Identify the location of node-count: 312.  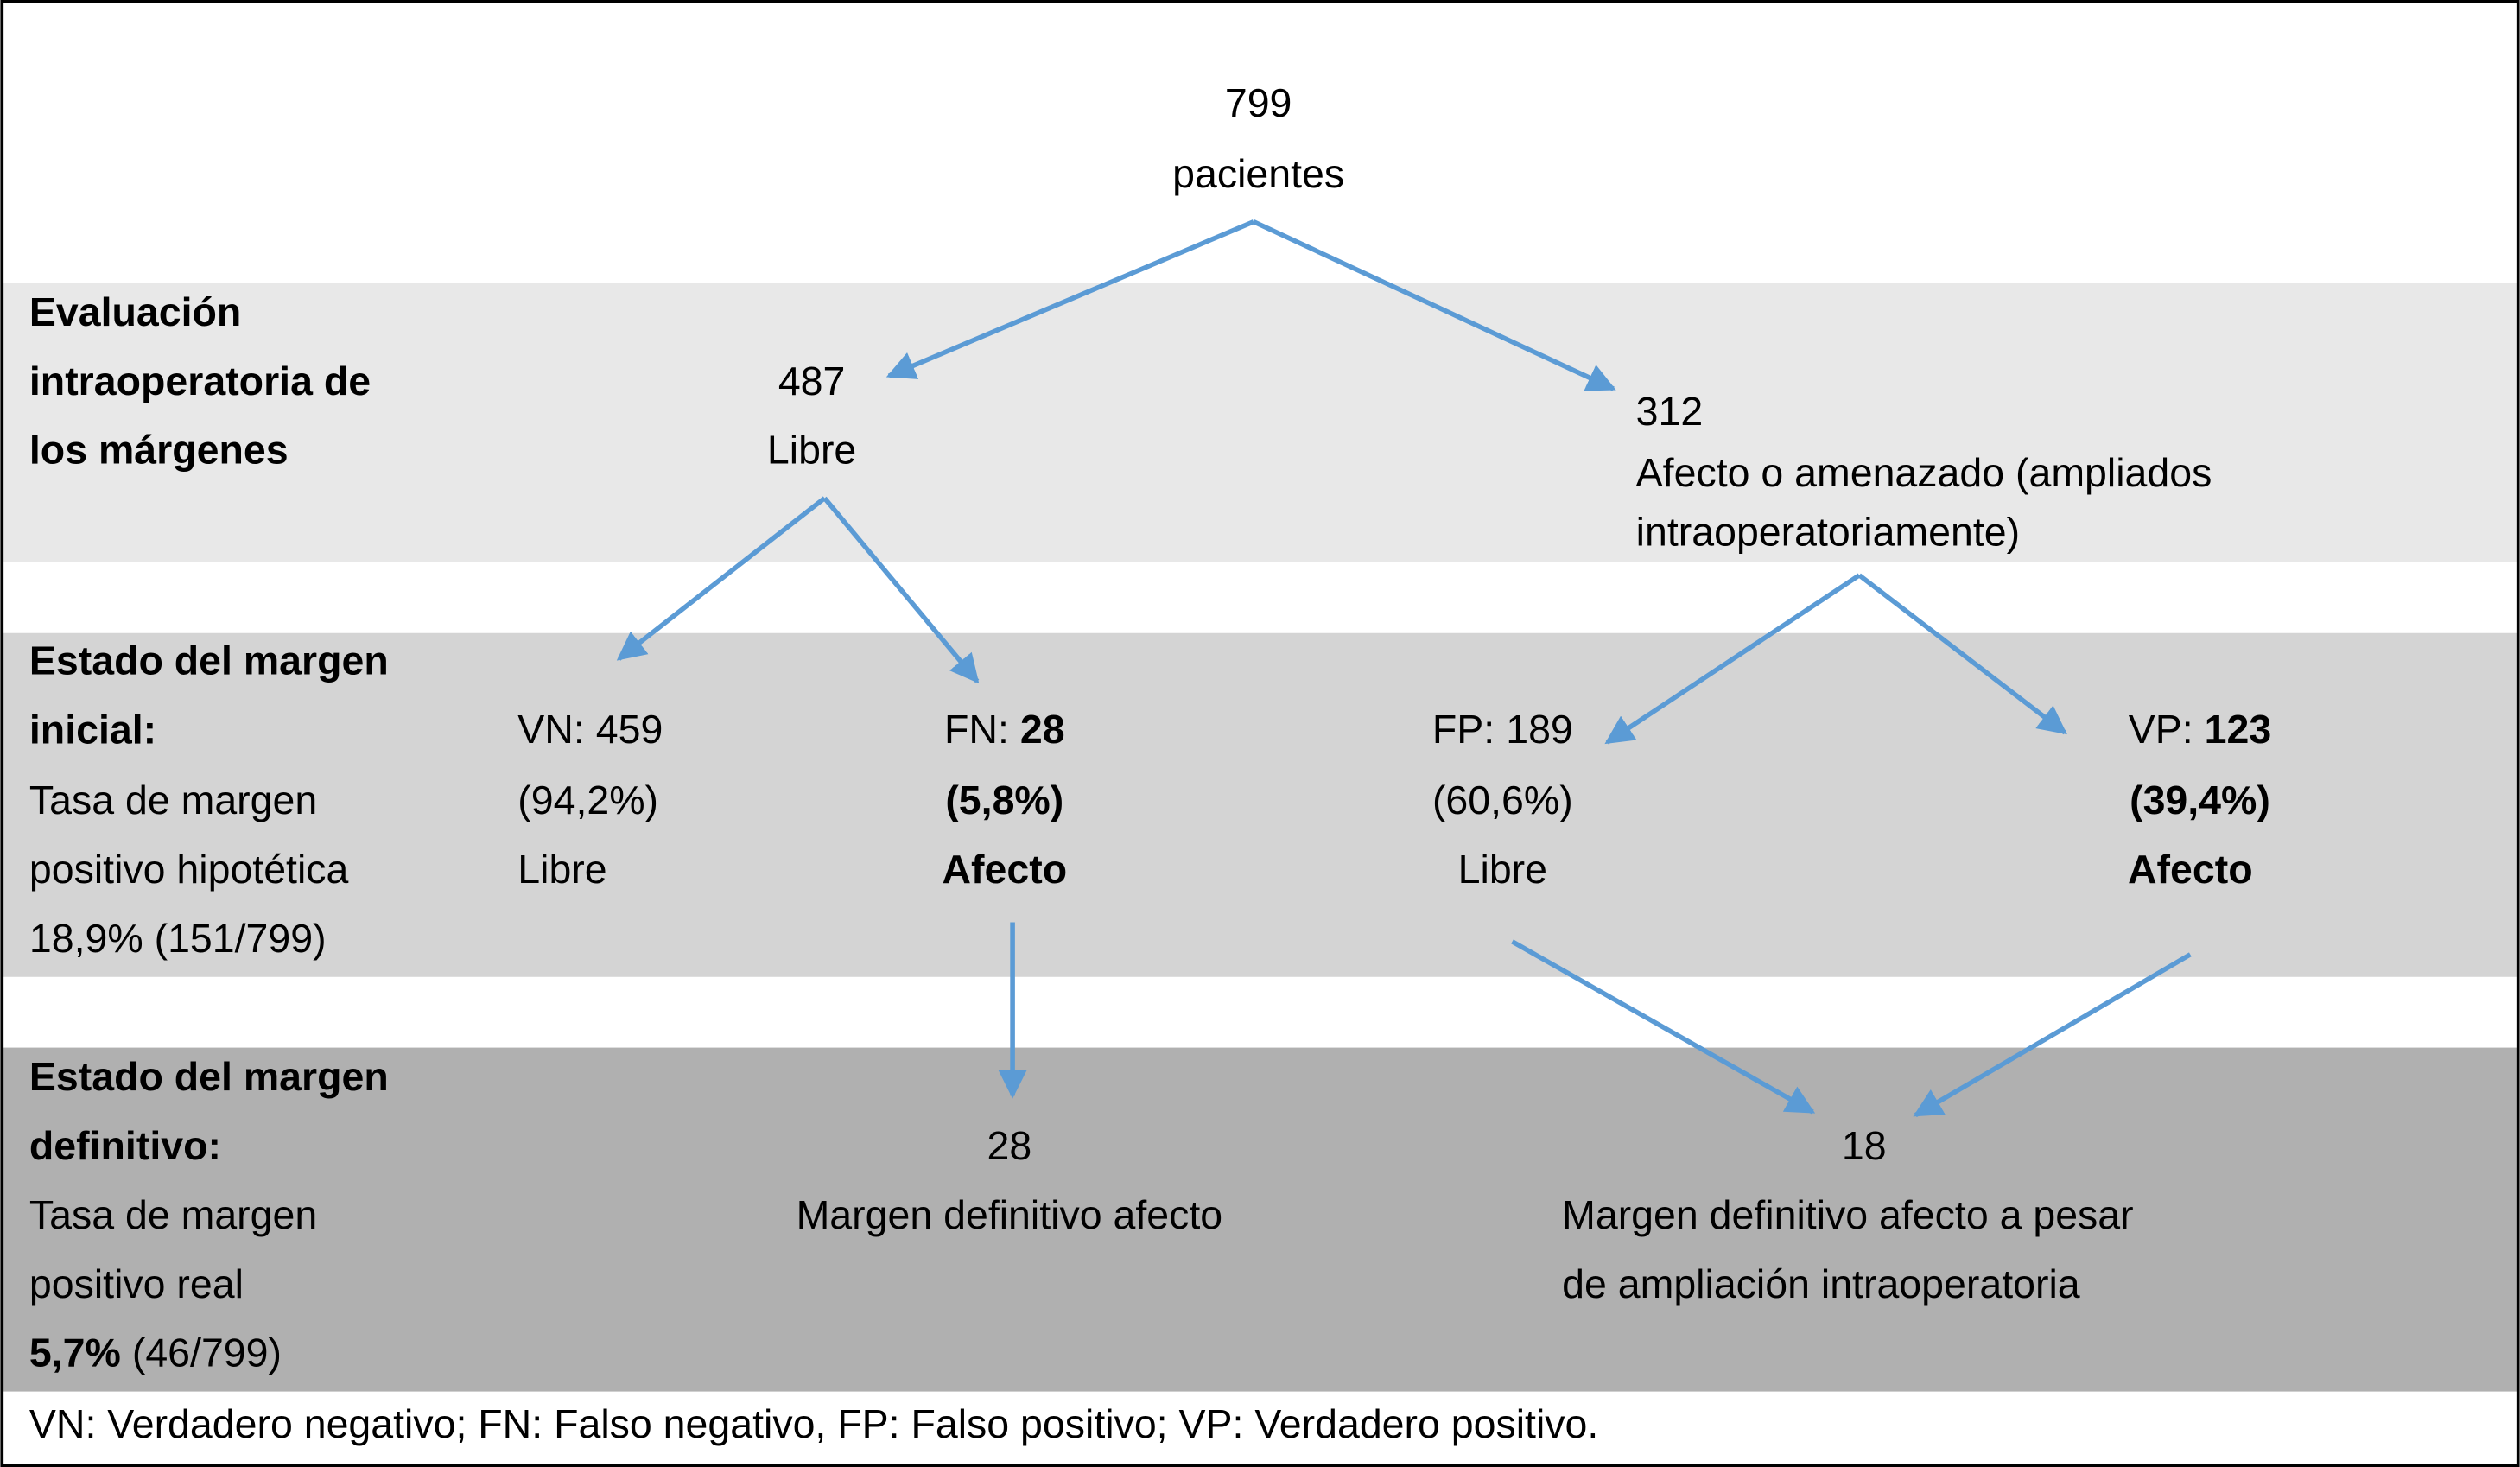
(1670, 411).